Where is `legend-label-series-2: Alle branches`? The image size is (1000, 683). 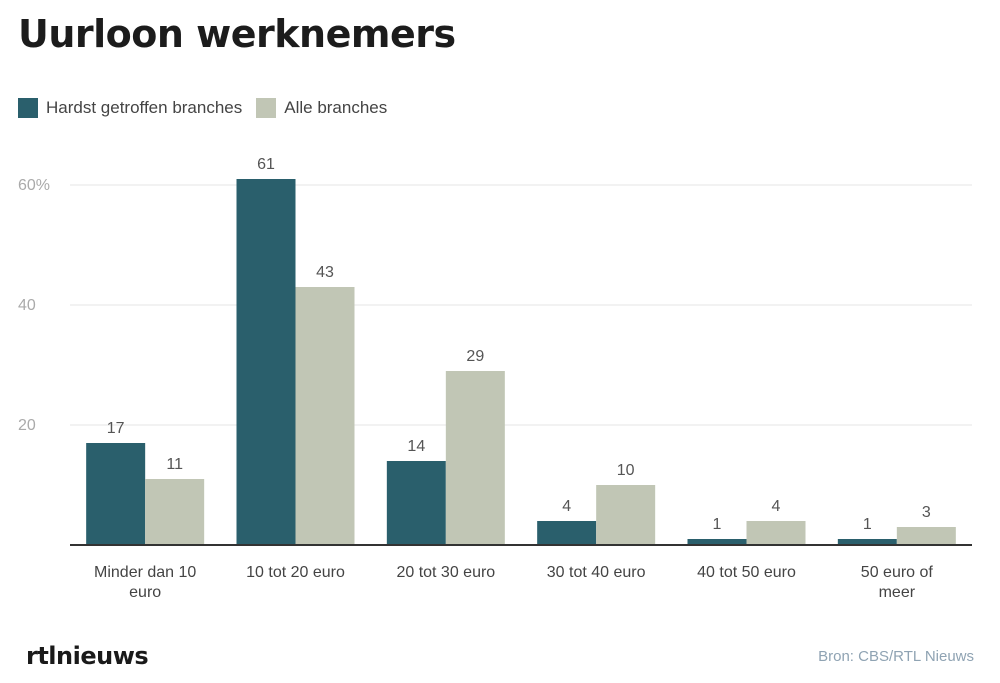
legend-label-series-2: Alle branches is located at coordinates (336, 107).